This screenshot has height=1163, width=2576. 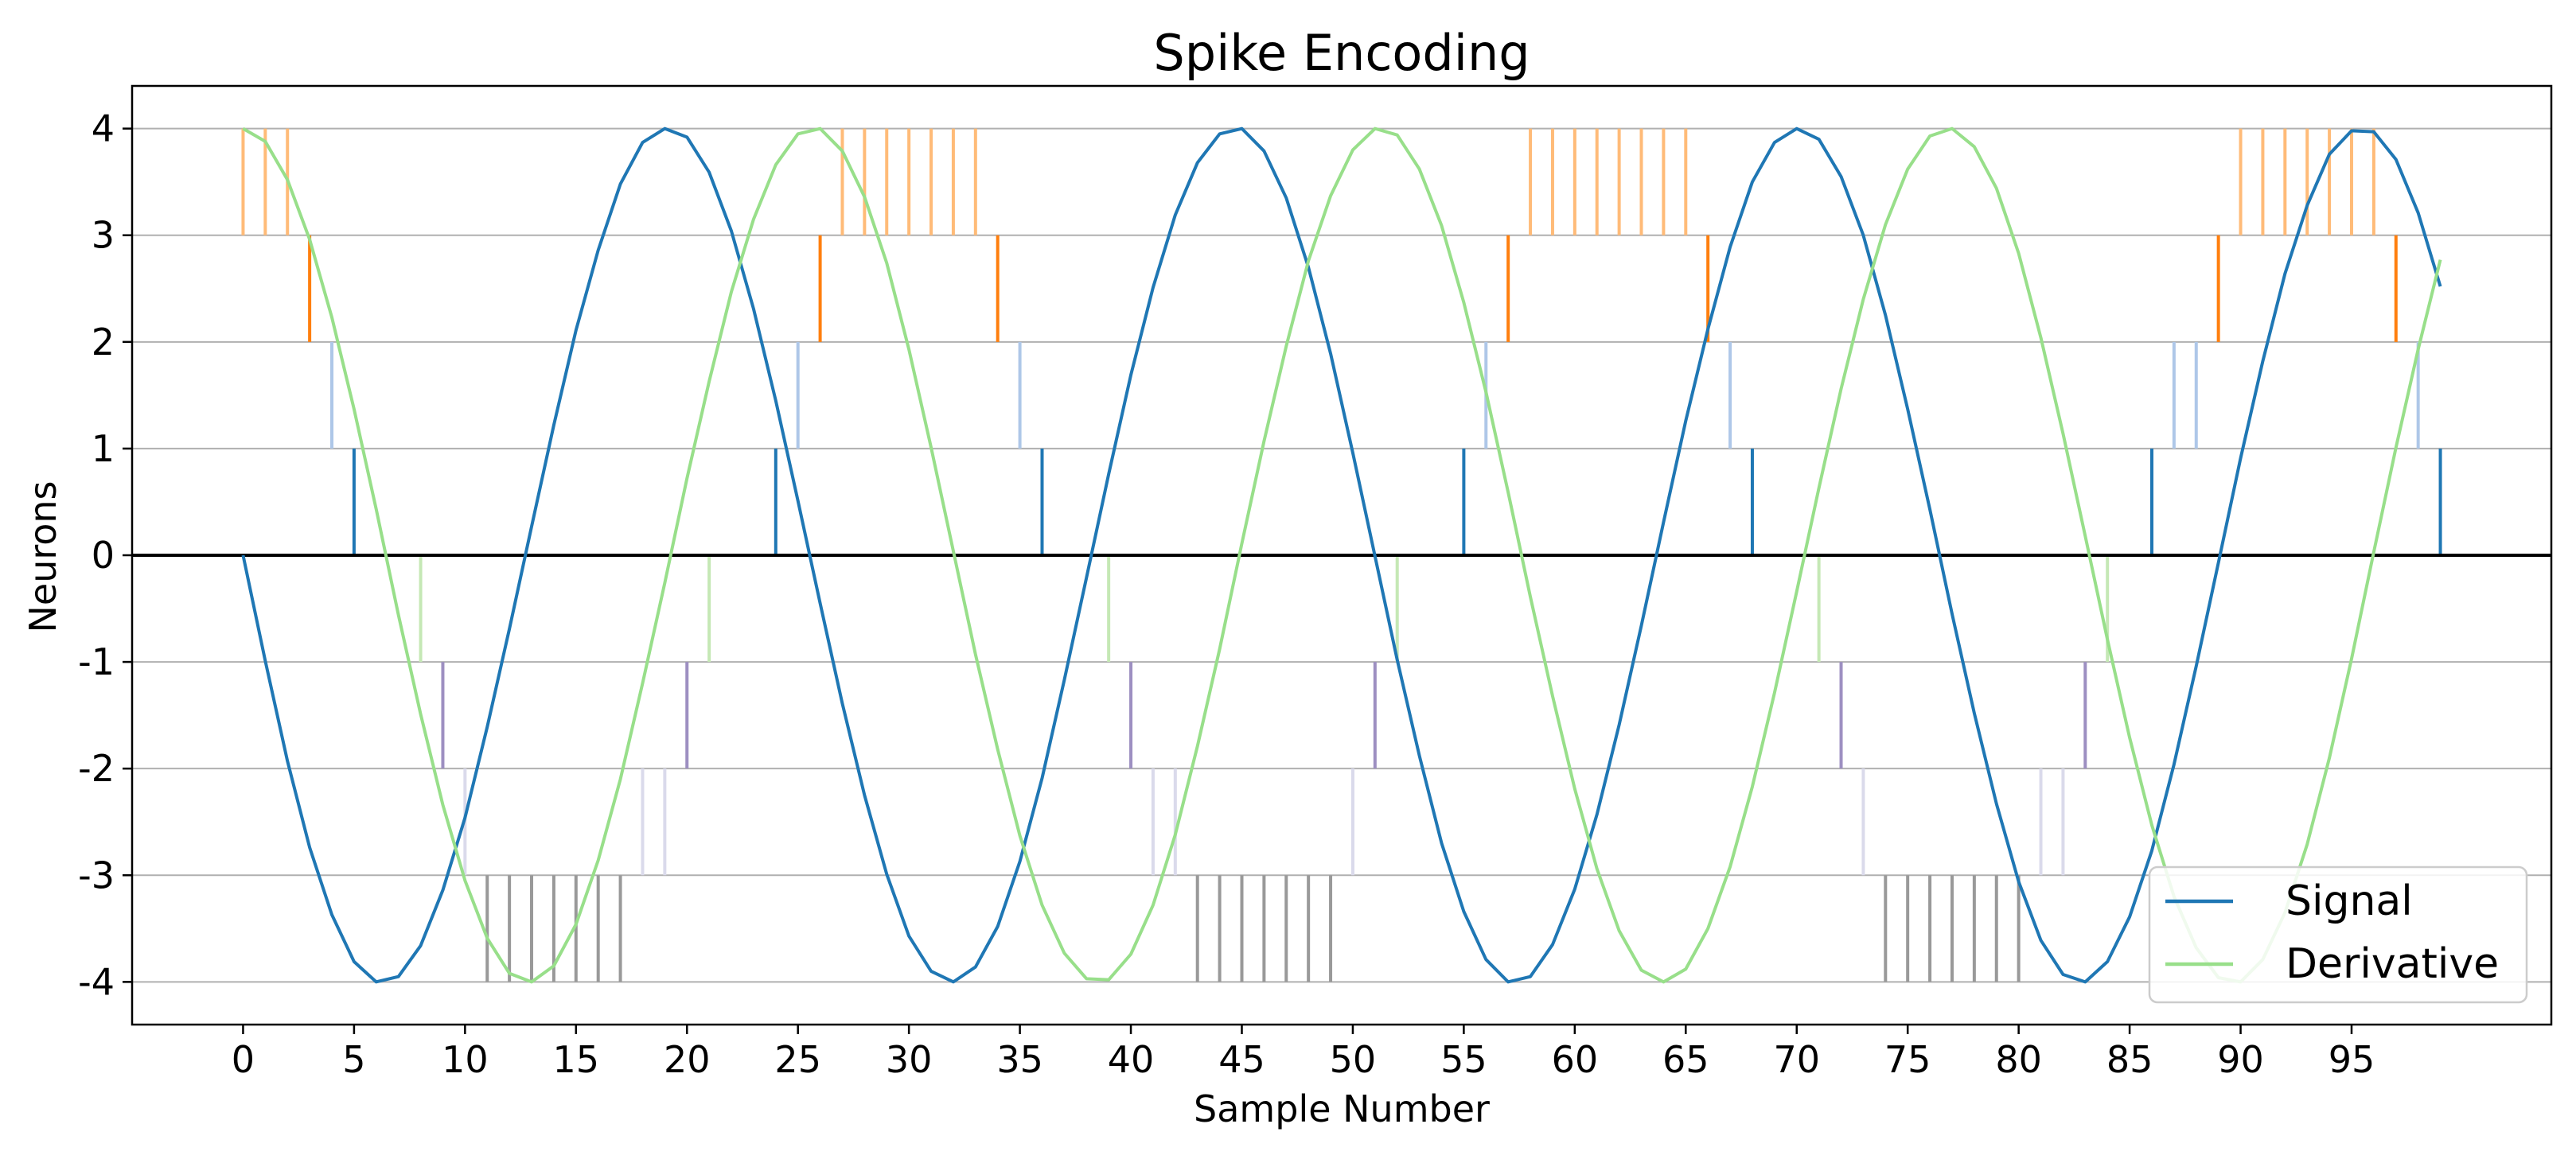 I want to click on y-tick-label: -3, so click(x=96, y=875).